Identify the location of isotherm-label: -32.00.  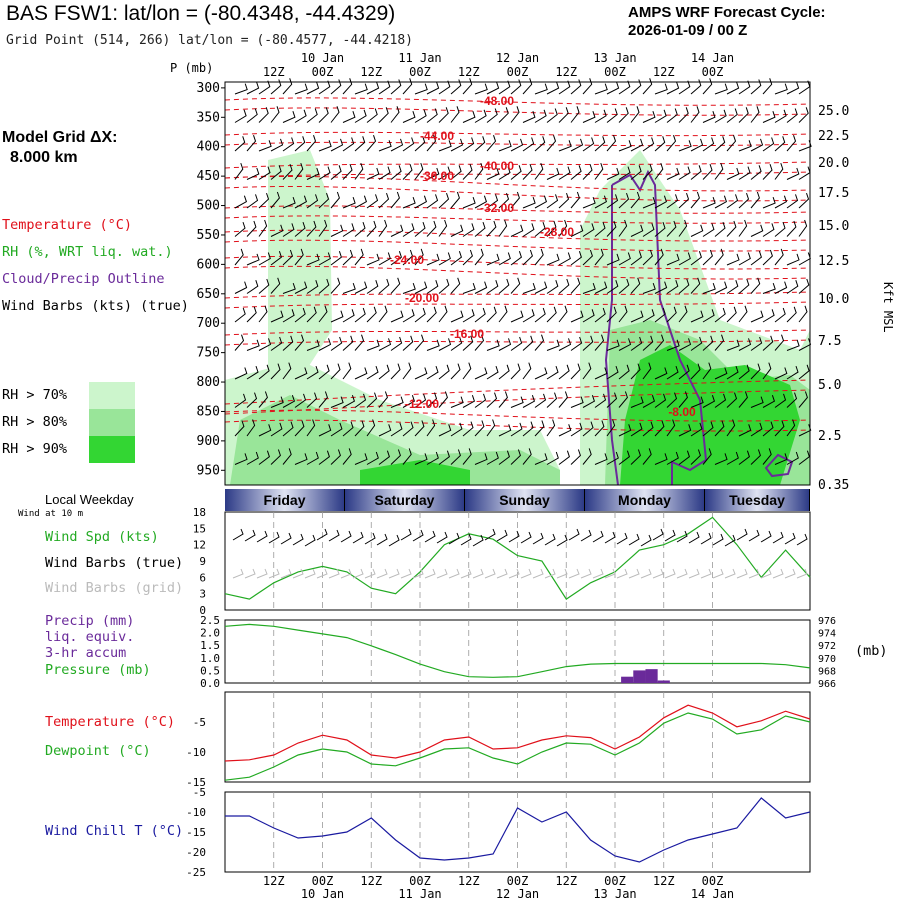
(497, 208).